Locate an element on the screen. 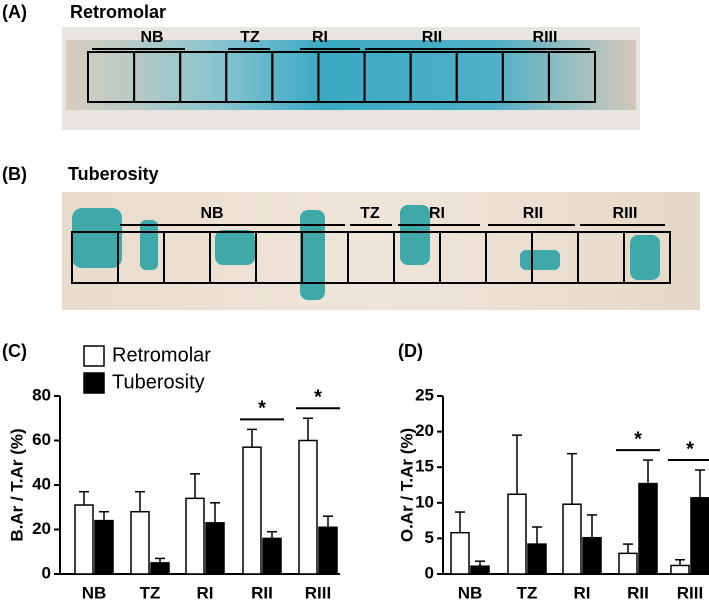 The height and width of the screenshot is (606, 709). legend-label: Tuberosity is located at coordinates (158, 382).